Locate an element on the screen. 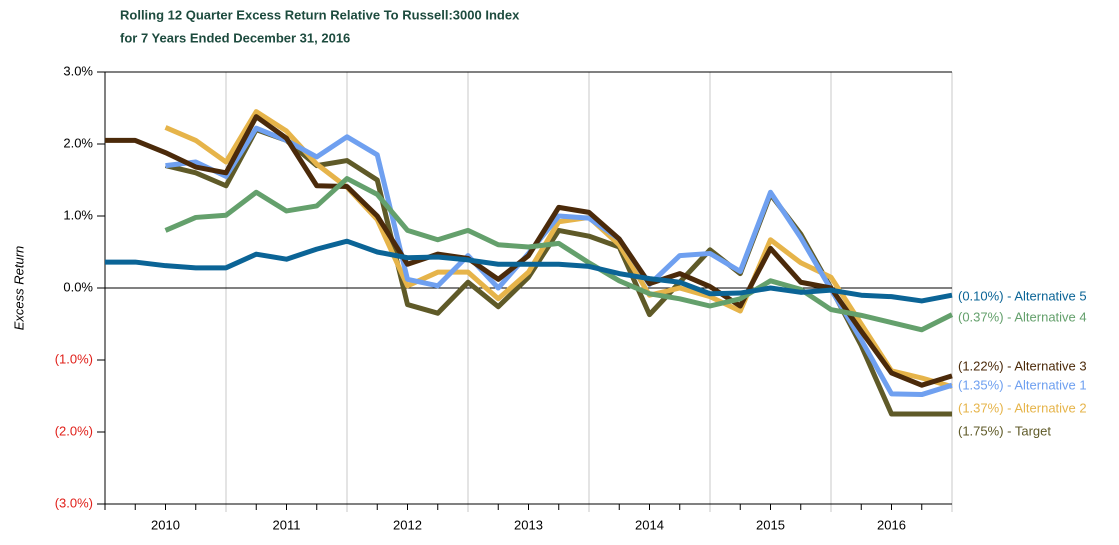 This screenshot has height=545, width=1119. y-tick-label: 3.0% is located at coordinates (78, 70).